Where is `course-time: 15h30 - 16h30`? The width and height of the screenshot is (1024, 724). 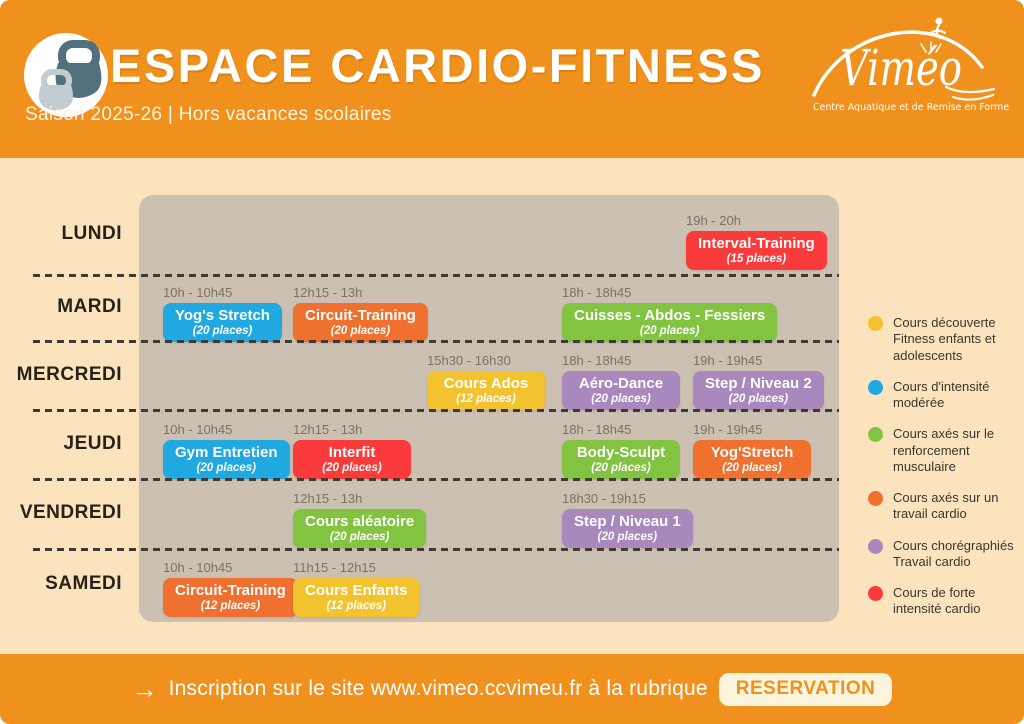 course-time: 15h30 - 16h30 is located at coordinates (469, 360).